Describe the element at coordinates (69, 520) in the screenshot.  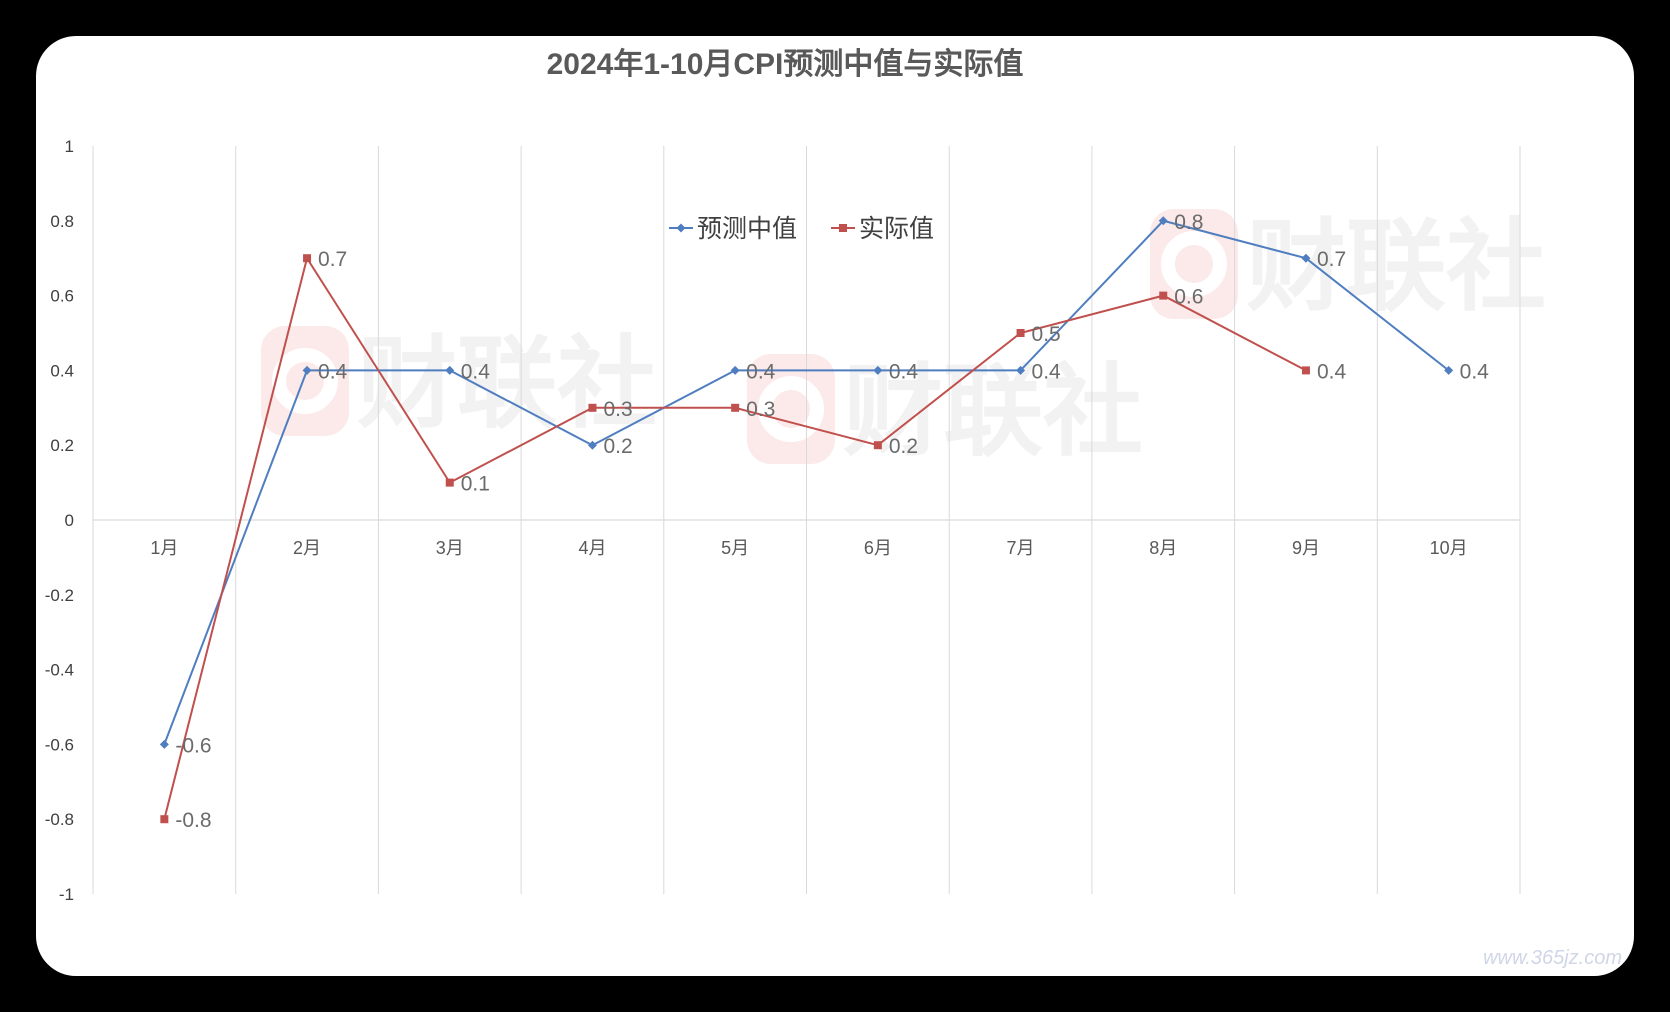
I see `y-tick-label: 0` at that location.